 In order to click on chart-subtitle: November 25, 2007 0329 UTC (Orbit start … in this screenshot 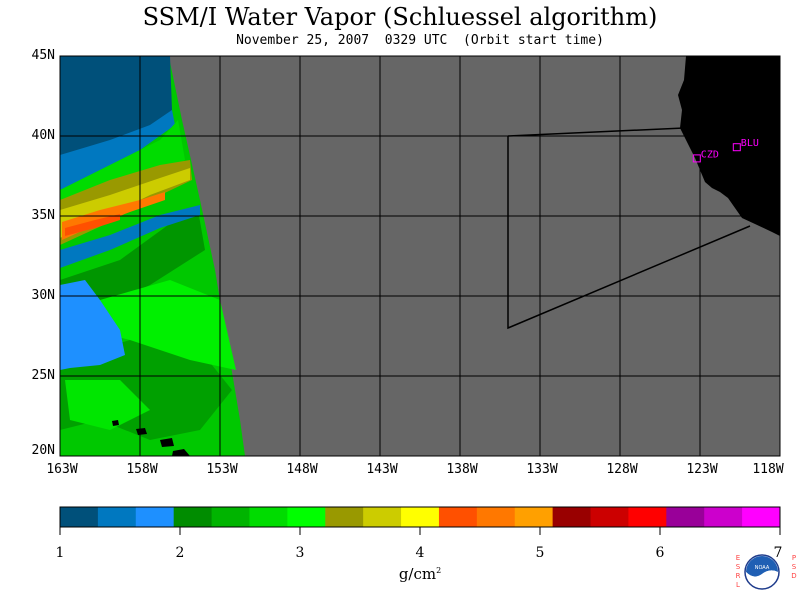, I will do `click(420, 40)`.